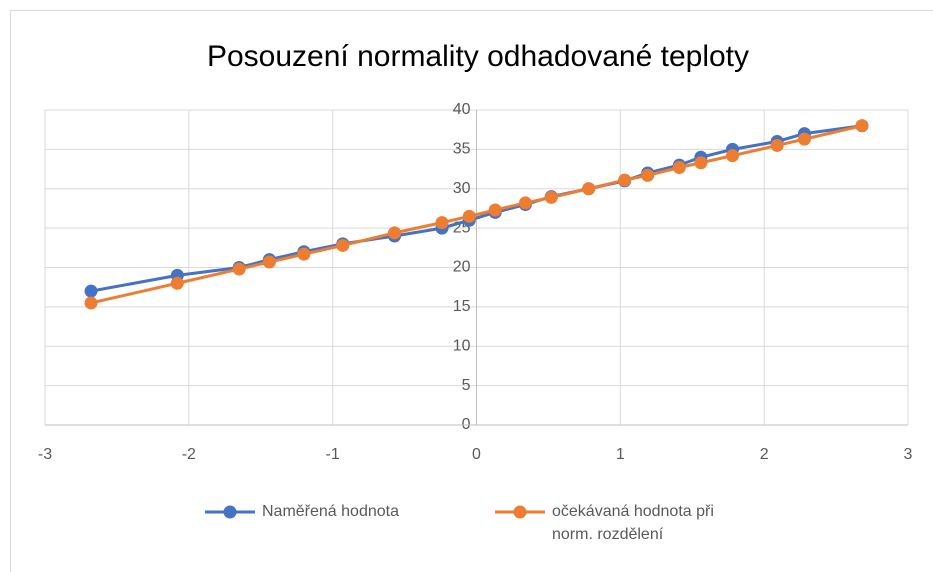 This screenshot has height=572, width=933. I want to click on y-tick-label: 35, so click(462, 149).